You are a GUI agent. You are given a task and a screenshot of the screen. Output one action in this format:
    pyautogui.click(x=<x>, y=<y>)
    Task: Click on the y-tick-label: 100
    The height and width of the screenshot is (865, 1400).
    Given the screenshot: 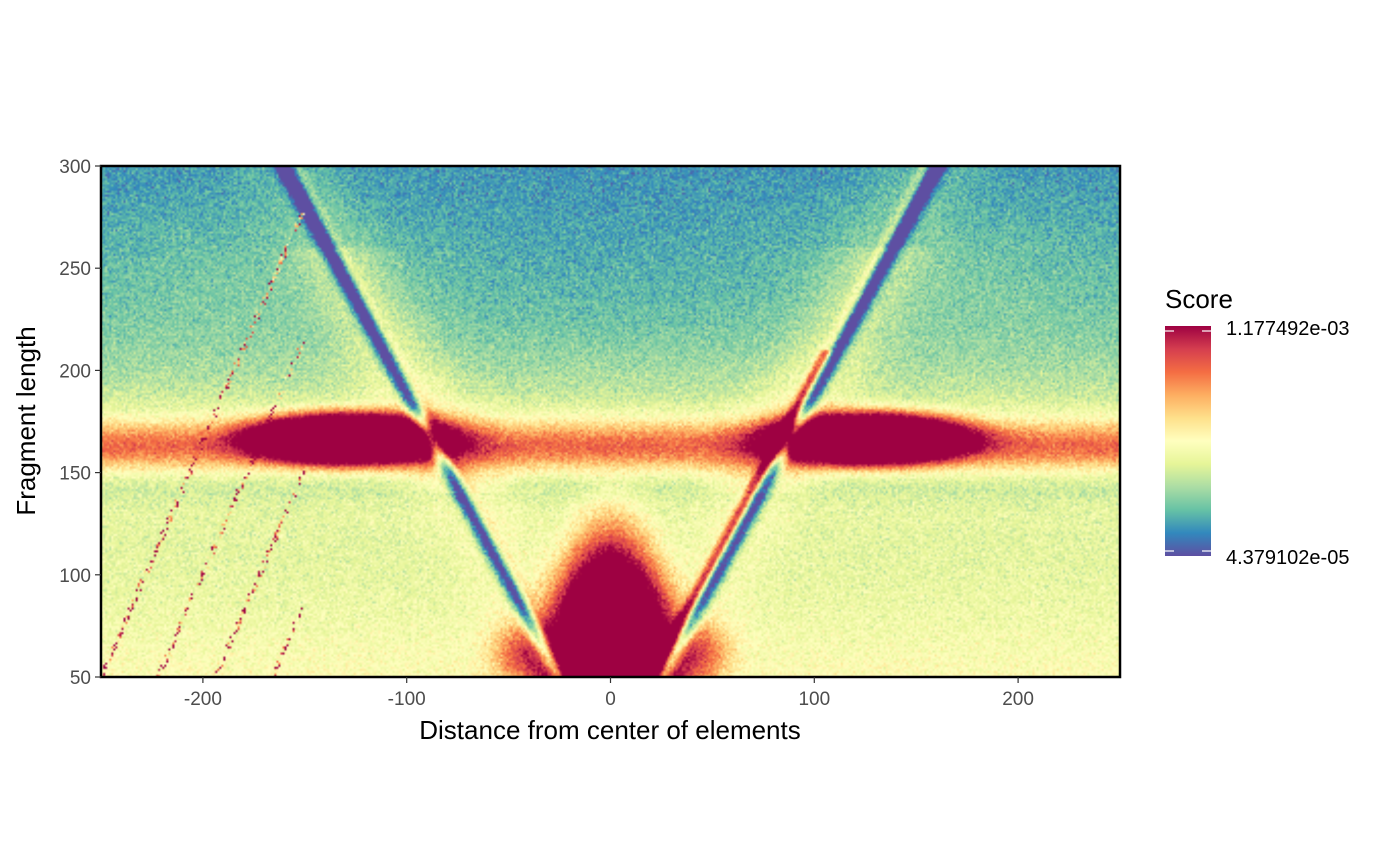 What is the action you would take?
    pyautogui.click(x=75, y=576)
    